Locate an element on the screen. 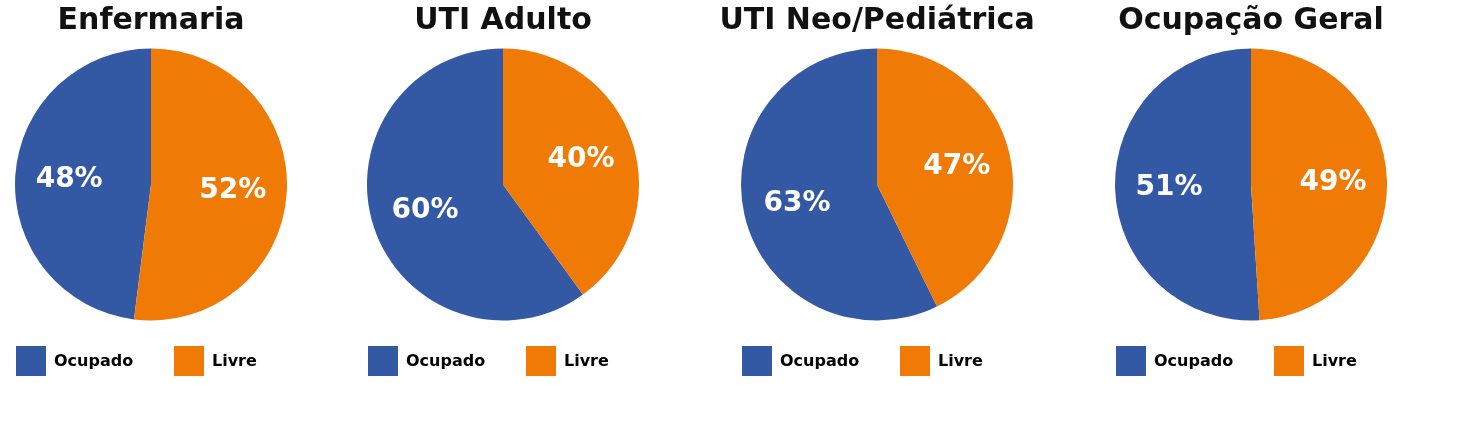  data-label: 48% is located at coordinates (69, 178).